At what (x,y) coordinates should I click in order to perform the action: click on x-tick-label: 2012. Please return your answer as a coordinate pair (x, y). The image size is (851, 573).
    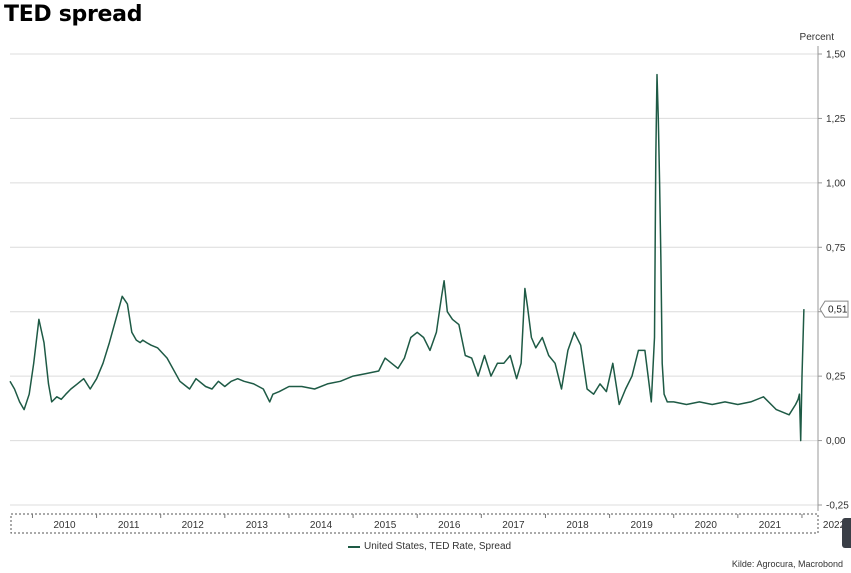
    Looking at the image, I should click on (193, 525).